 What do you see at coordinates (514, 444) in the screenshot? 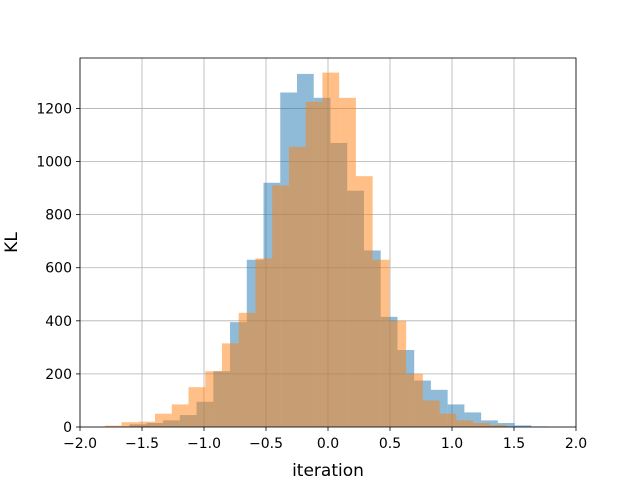
I see `x-tick-label: 1.5` at bounding box center [514, 444].